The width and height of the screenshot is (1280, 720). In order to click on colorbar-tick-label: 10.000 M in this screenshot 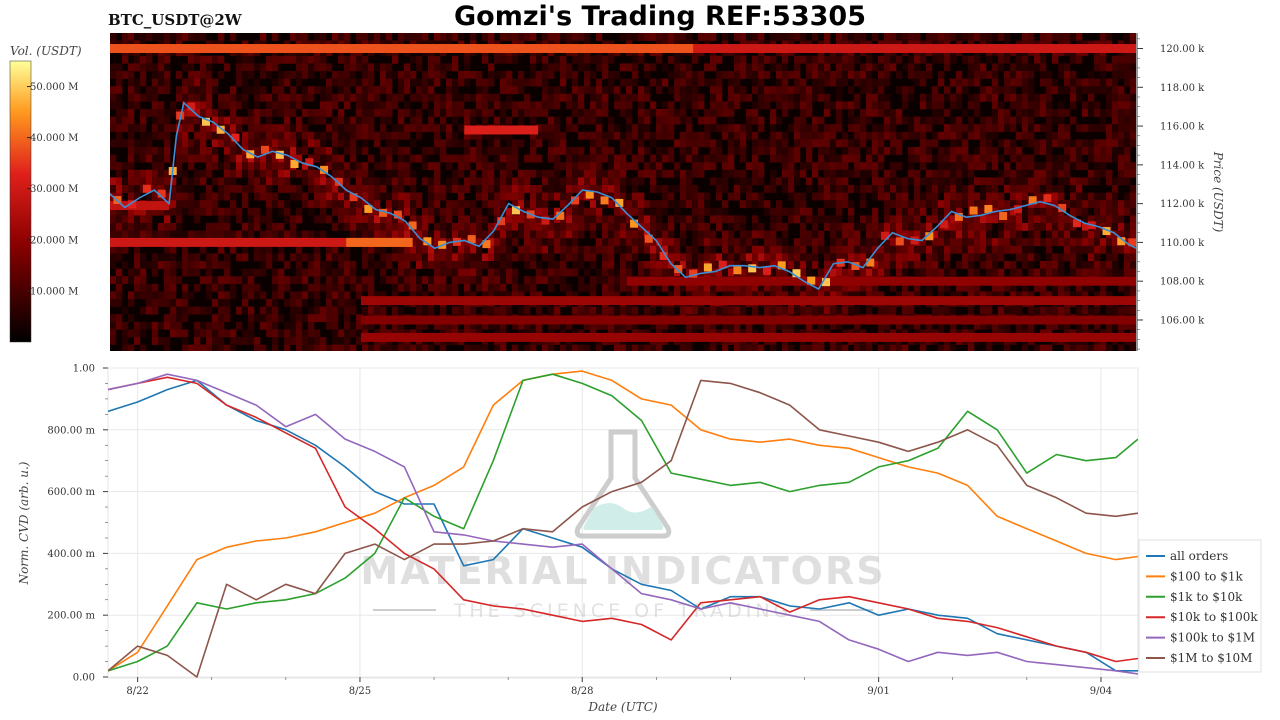, I will do `click(54, 291)`.